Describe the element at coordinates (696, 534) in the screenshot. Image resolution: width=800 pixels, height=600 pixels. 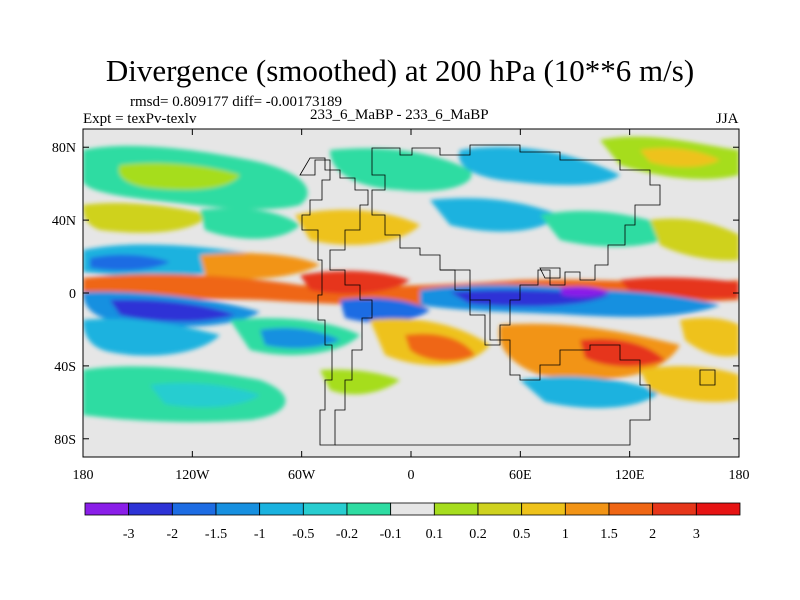
I see `colorbar-label: 3` at that location.